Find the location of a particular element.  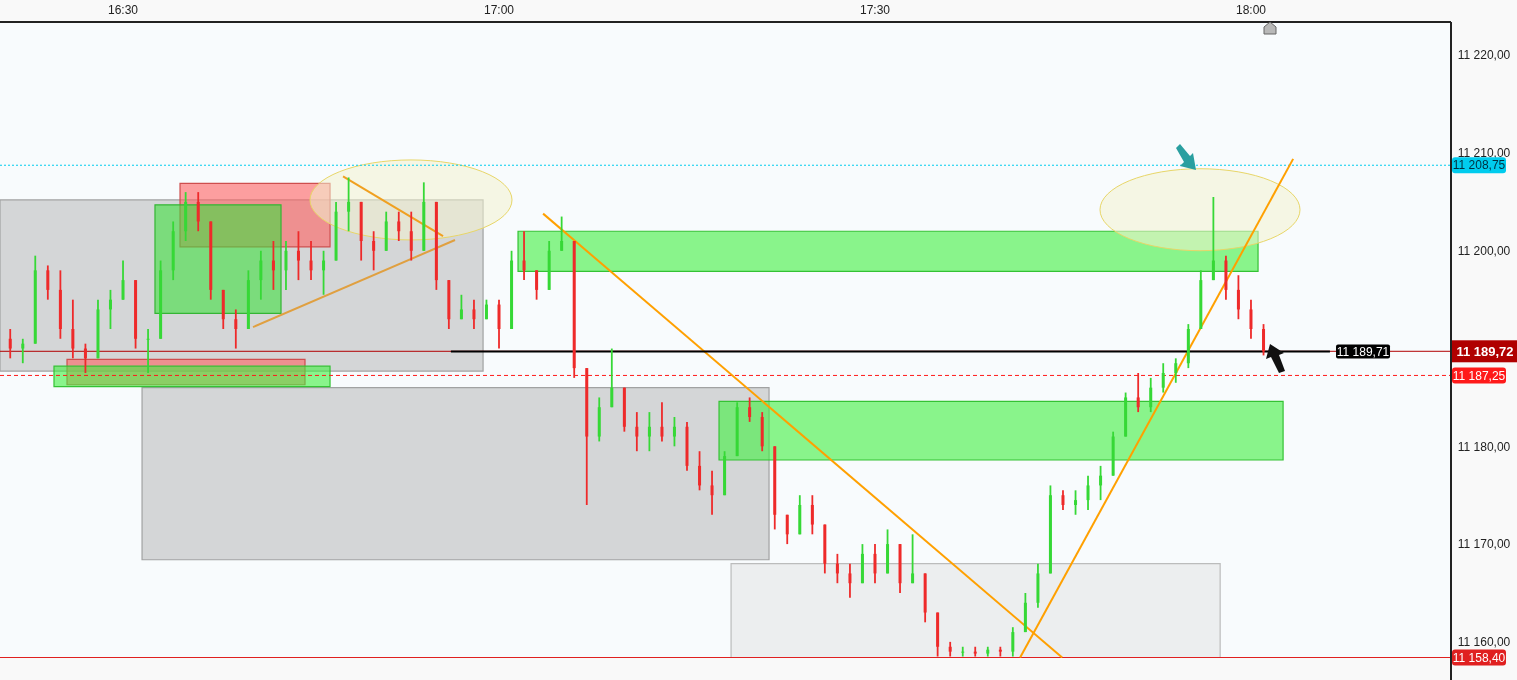

y-tick-label: 11 220,00 is located at coordinates (1484, 55).